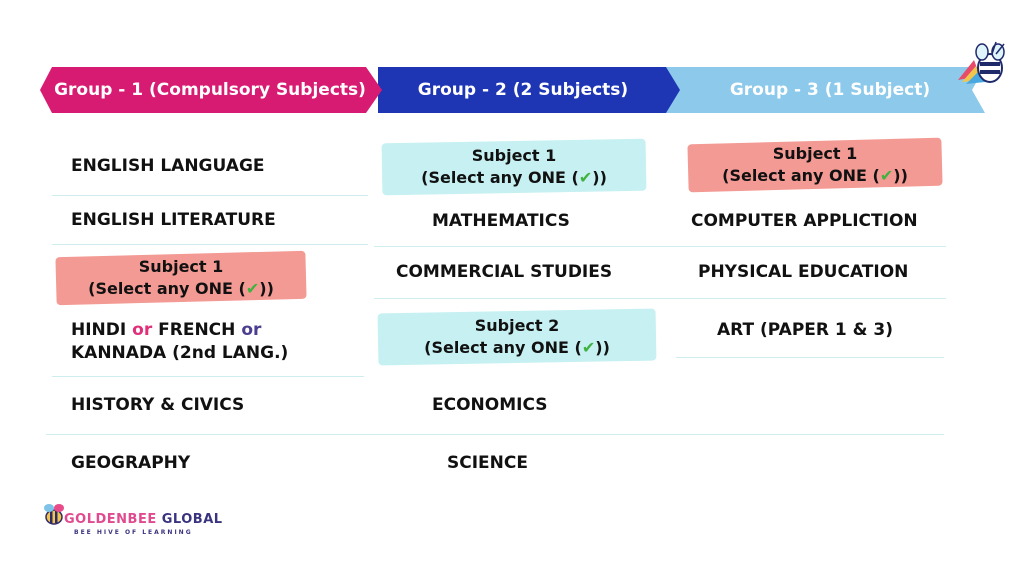 Image resolution: width=1024 pixels, height=576 pixels. I want to click on bee-logo-icon, so click(54, 514).